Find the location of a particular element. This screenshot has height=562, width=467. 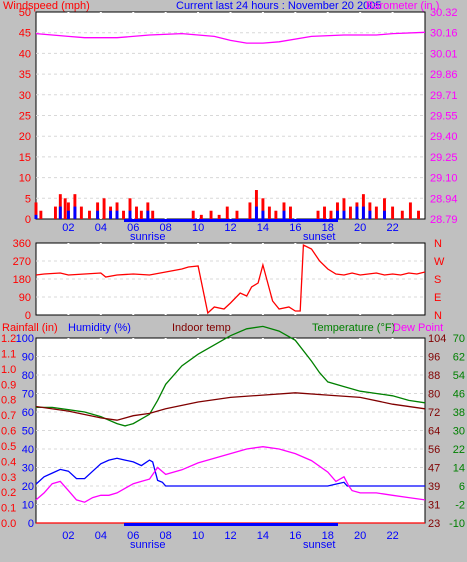

indoor-tick-label: 56 is located at coordinates (434, 450).